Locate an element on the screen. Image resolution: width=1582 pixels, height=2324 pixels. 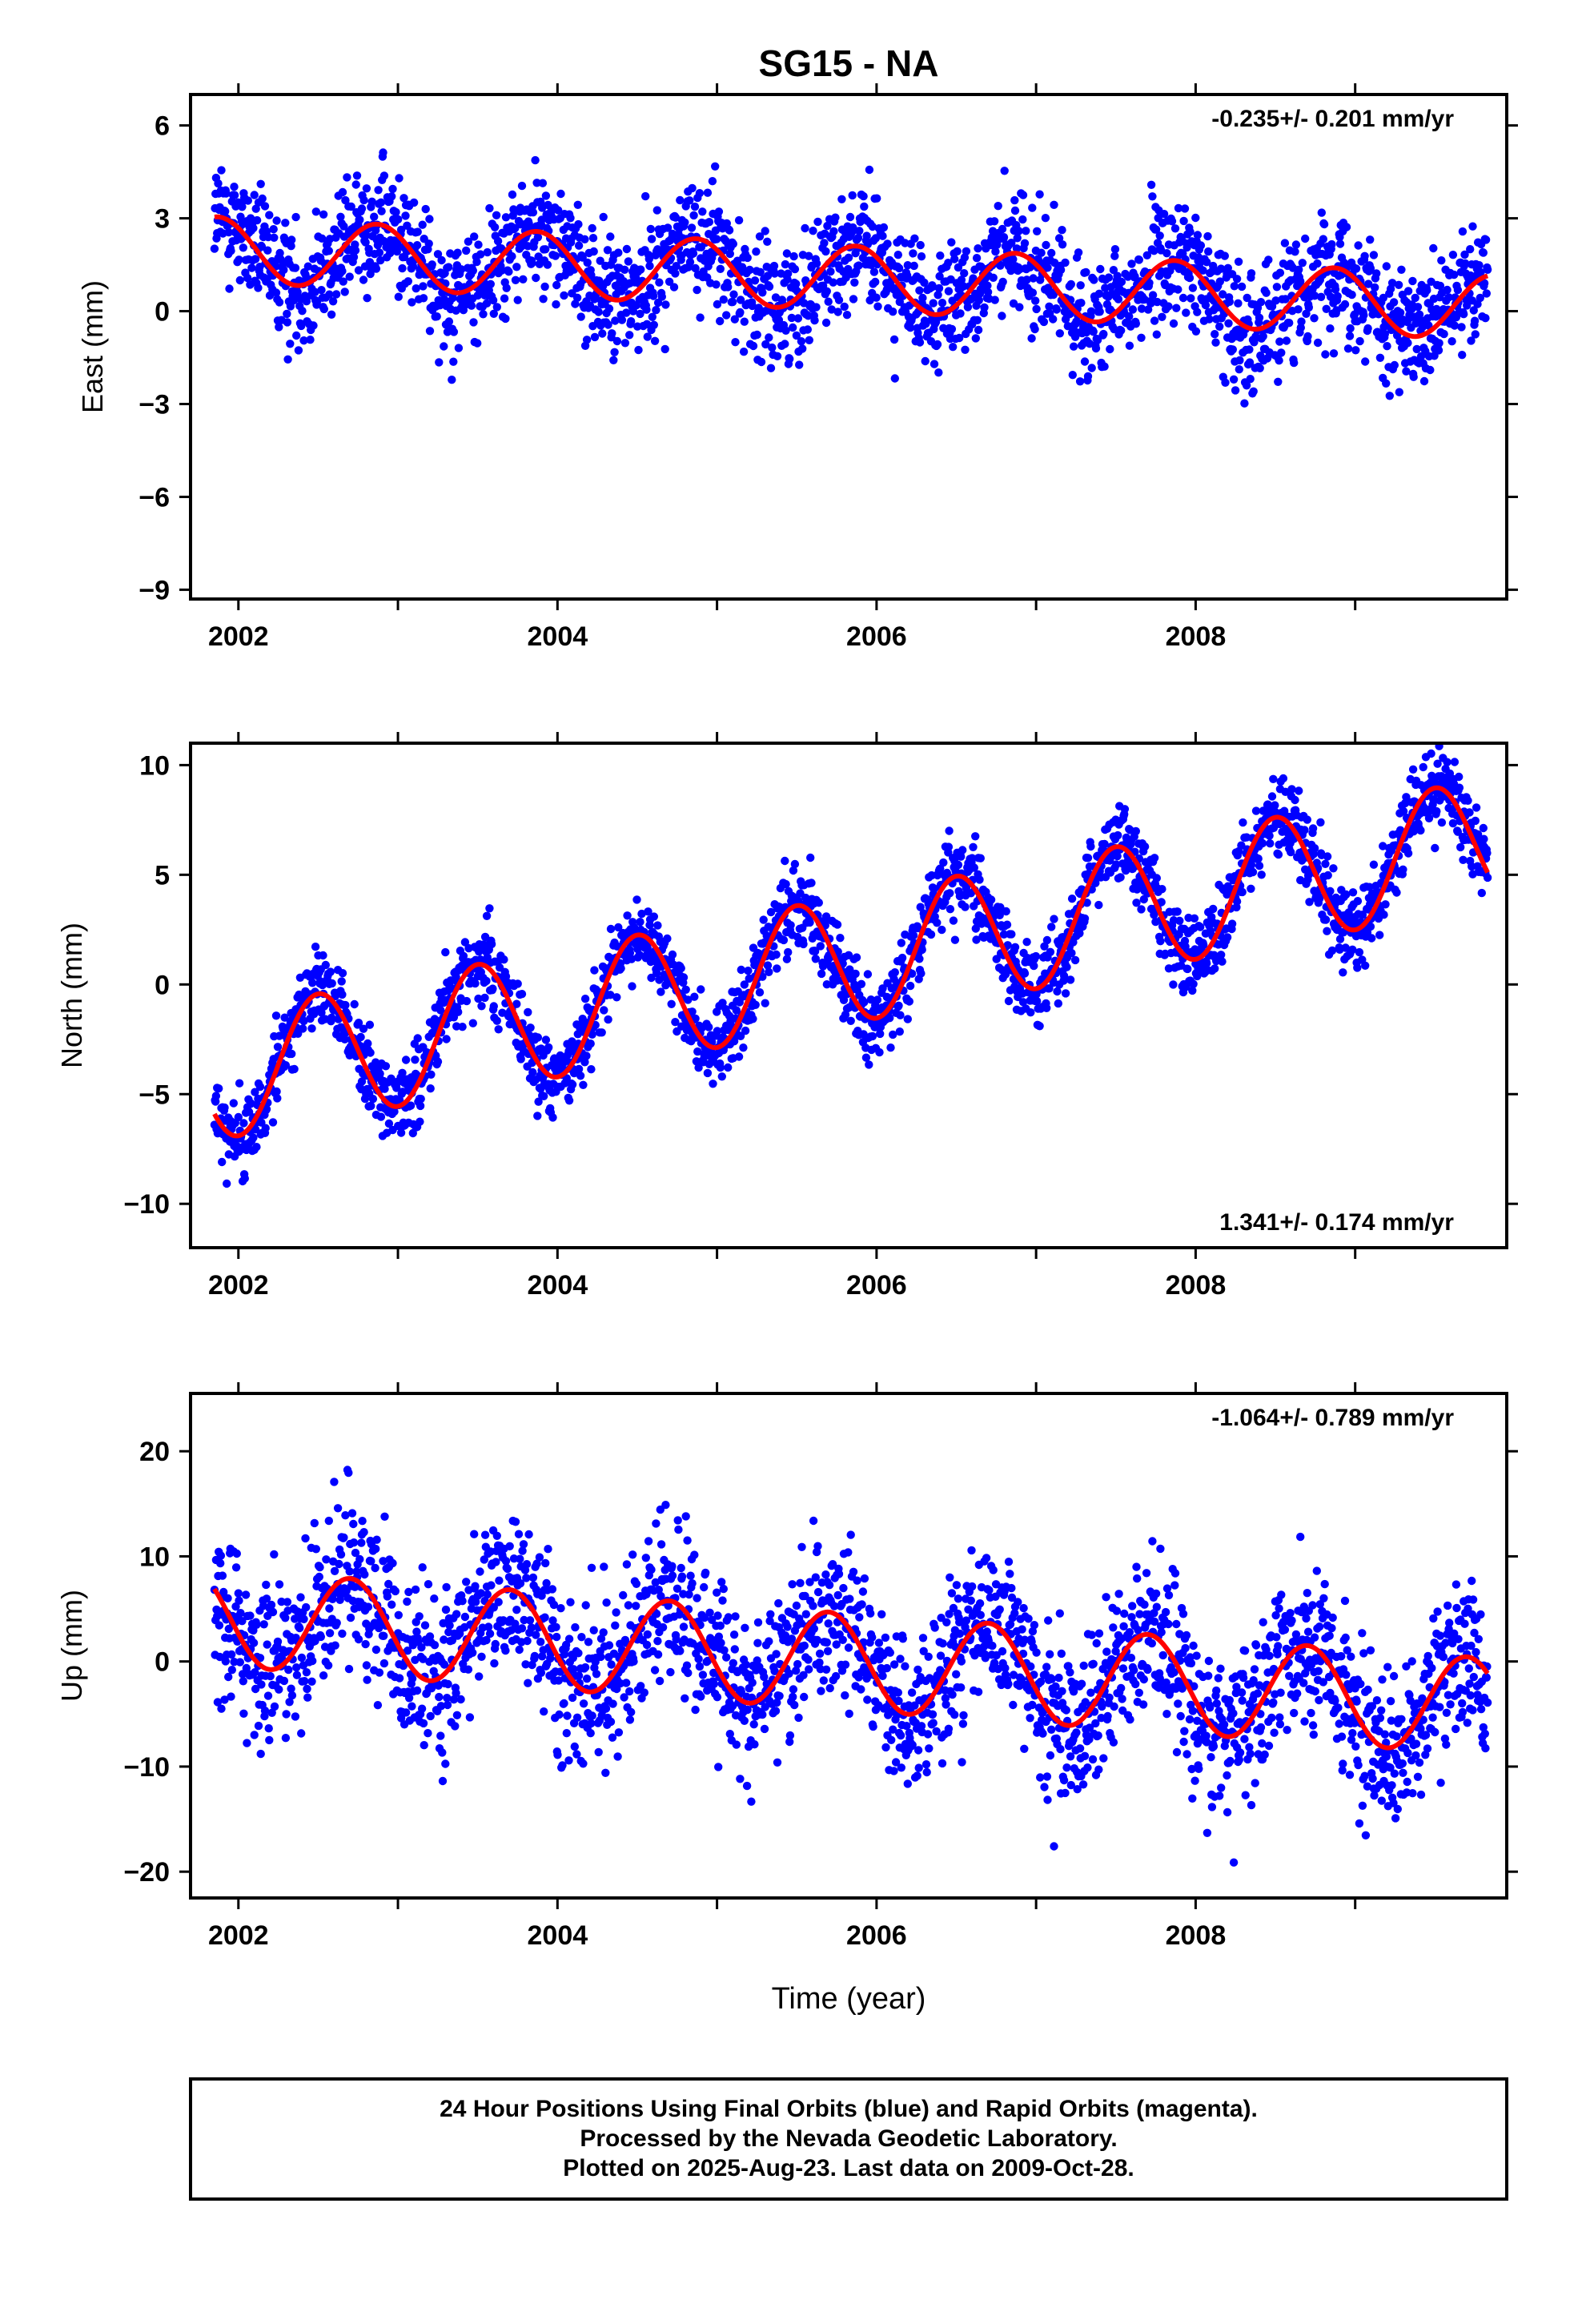
y-tick-label: 0 is located at coordinates (162, 312).